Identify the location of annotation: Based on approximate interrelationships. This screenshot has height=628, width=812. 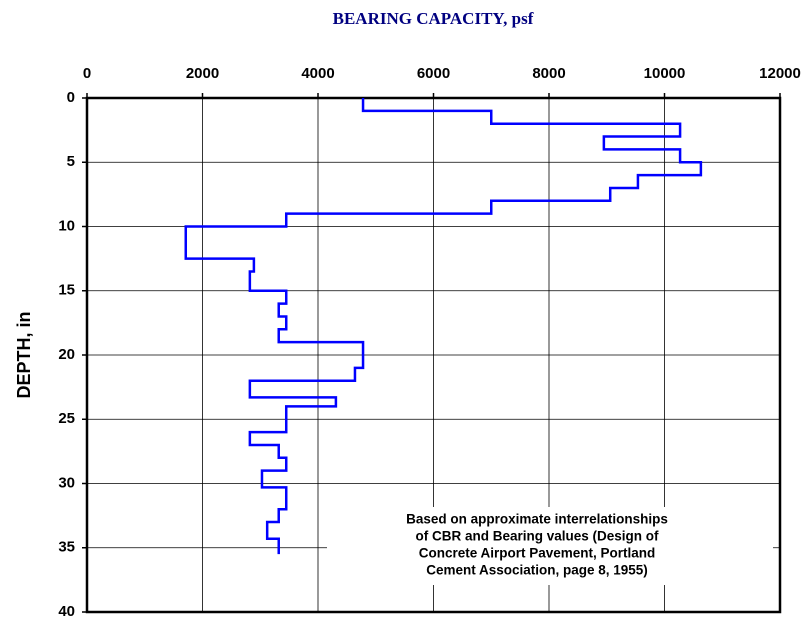
(537, 519).